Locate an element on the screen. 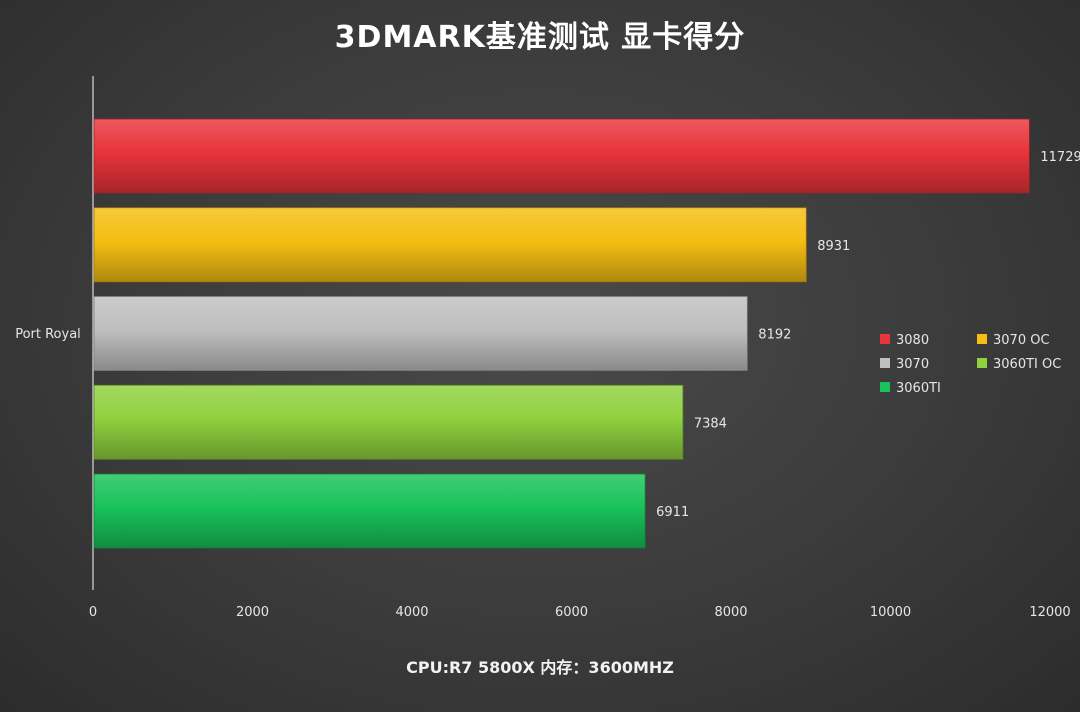 Image resolution: width=1080 pixels, height=712 pixels. x-tick-label: 2000 is located at coordinates (252, 612).